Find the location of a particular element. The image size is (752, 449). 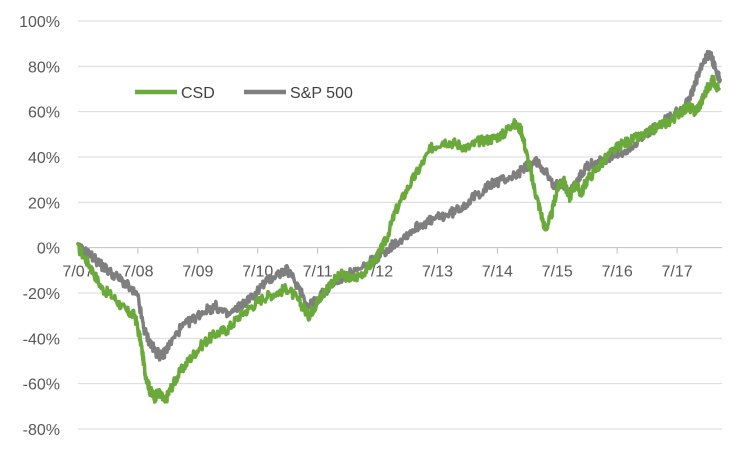

legend-item-sp500: S&P 500 is located at coordinates (298, 93).